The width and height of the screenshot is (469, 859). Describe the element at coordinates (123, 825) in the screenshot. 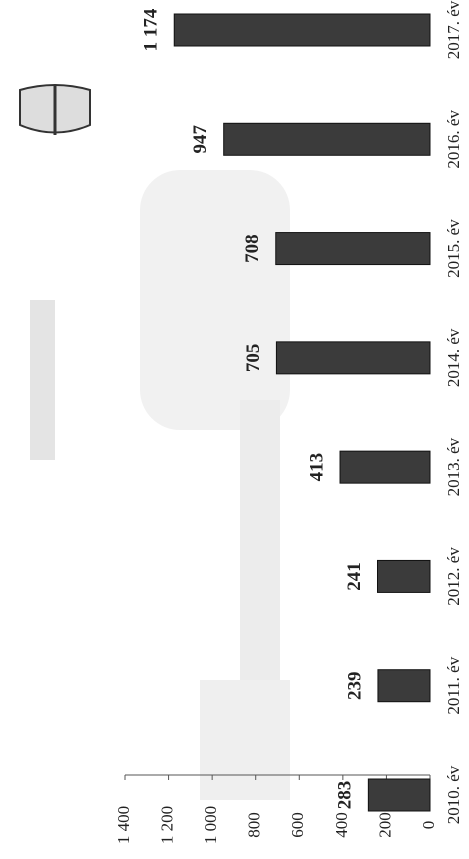

I see `y-tick-label: 1 400` at that location.